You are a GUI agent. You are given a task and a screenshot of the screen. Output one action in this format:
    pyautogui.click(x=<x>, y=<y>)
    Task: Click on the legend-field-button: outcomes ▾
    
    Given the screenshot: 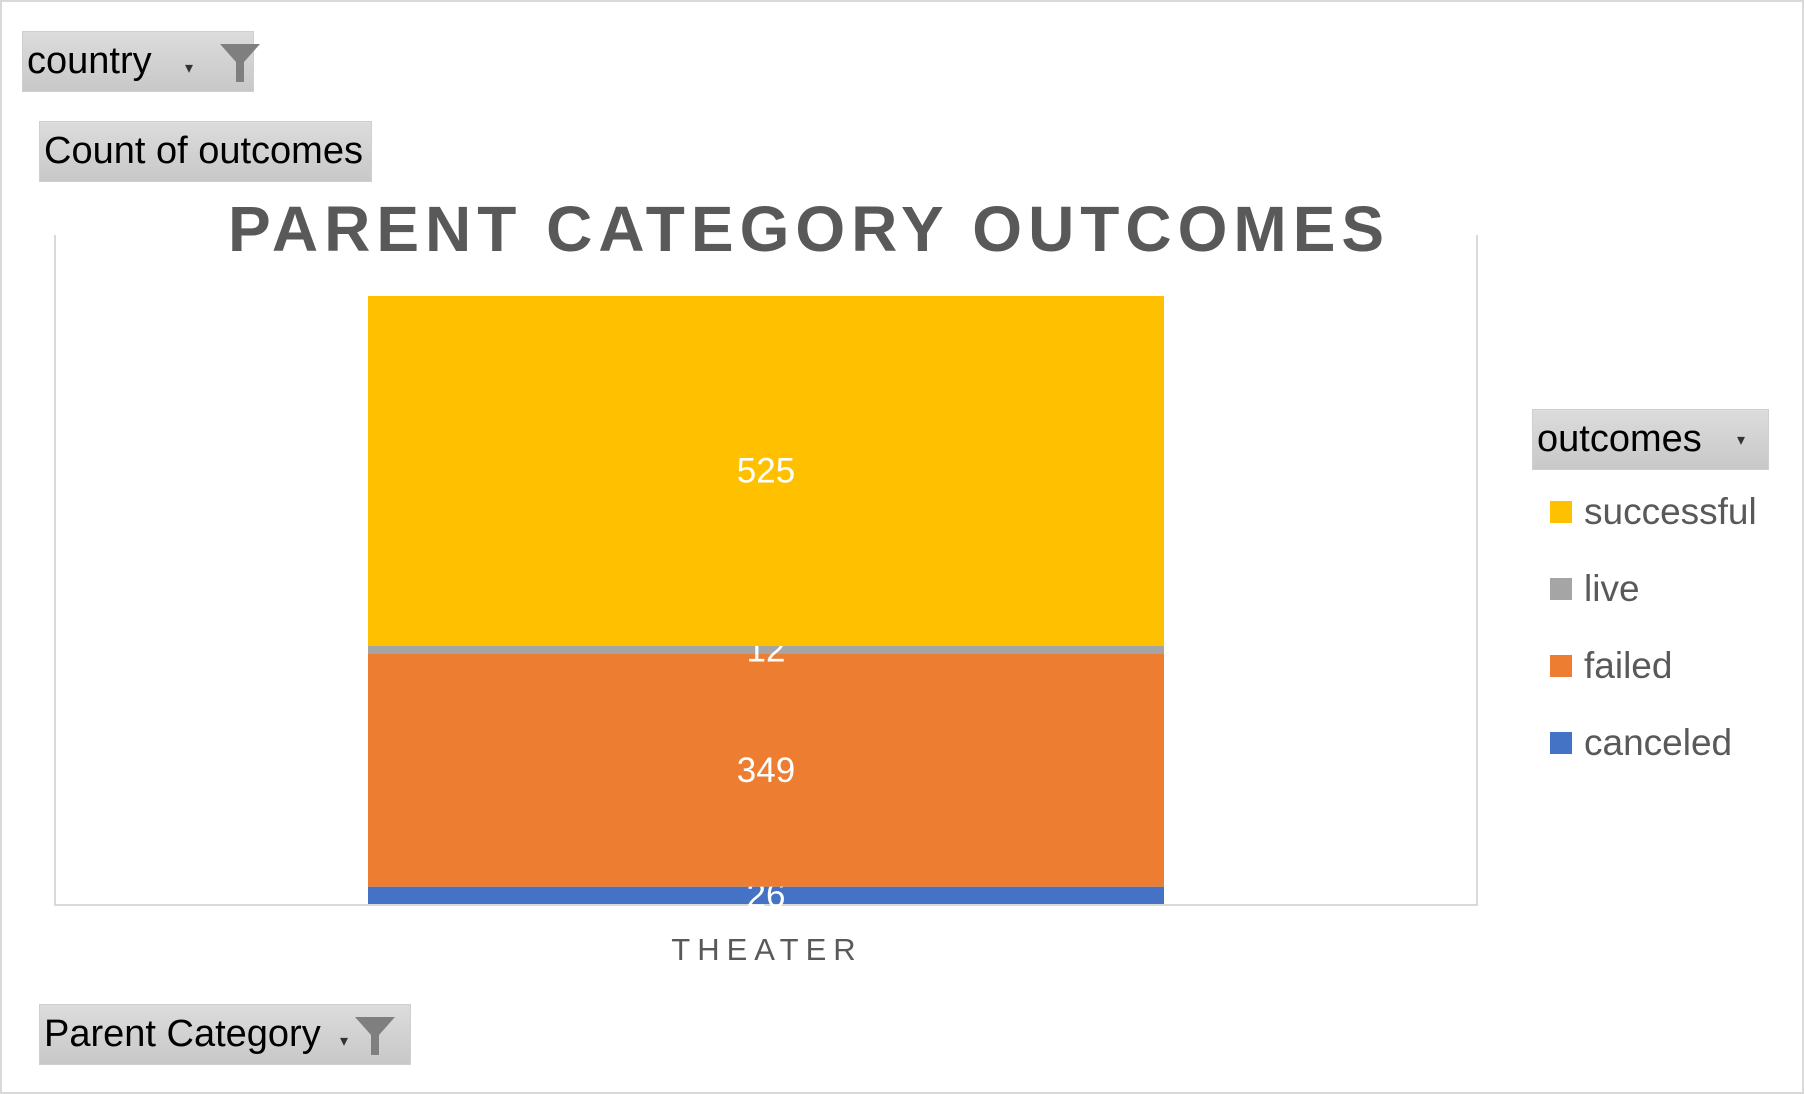 What is the action you would take?
    pyautogui.click(x=1650, y=439)
    